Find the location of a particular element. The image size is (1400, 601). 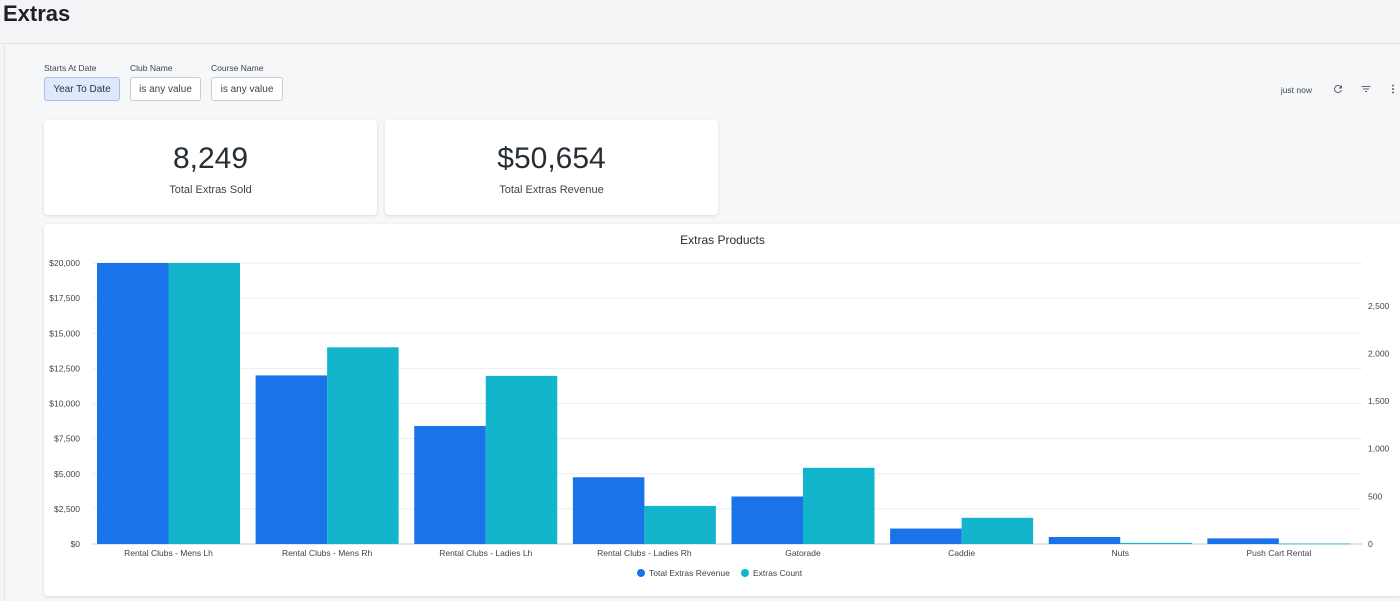

legend-label: Extras Count is located at coordinates (778, 573).